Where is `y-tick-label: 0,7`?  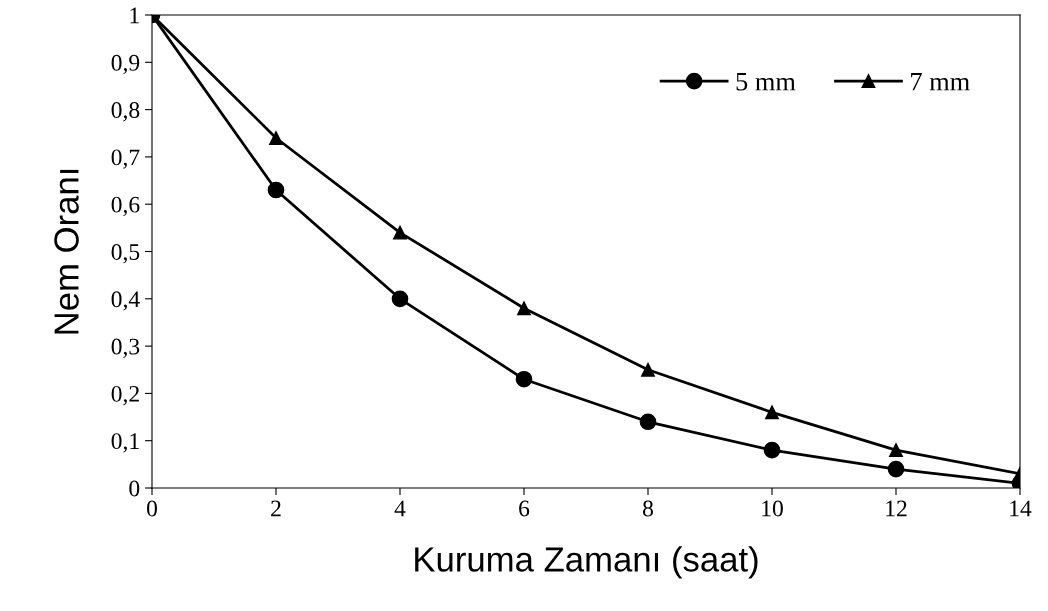
y-tick-label: 0,7 is located at coordinates (125, 159).